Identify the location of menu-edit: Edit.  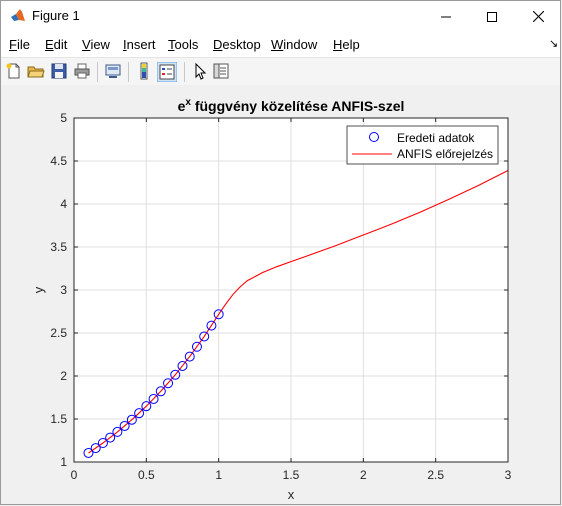
(56, 44).